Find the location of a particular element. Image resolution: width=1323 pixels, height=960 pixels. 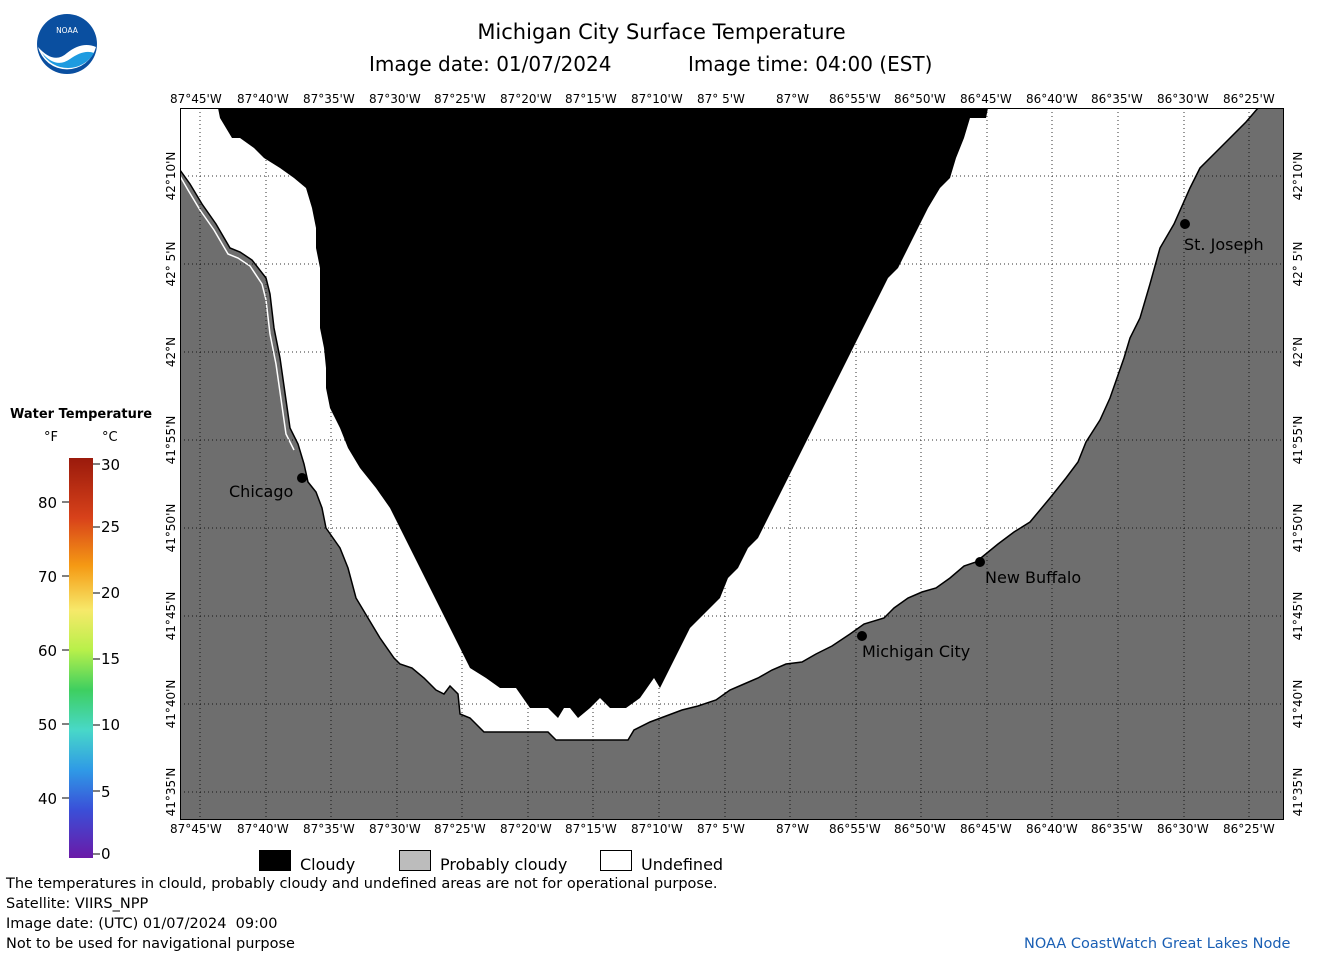

lon-label-bottom: 87°25'W is located at coordinates (460, 829).